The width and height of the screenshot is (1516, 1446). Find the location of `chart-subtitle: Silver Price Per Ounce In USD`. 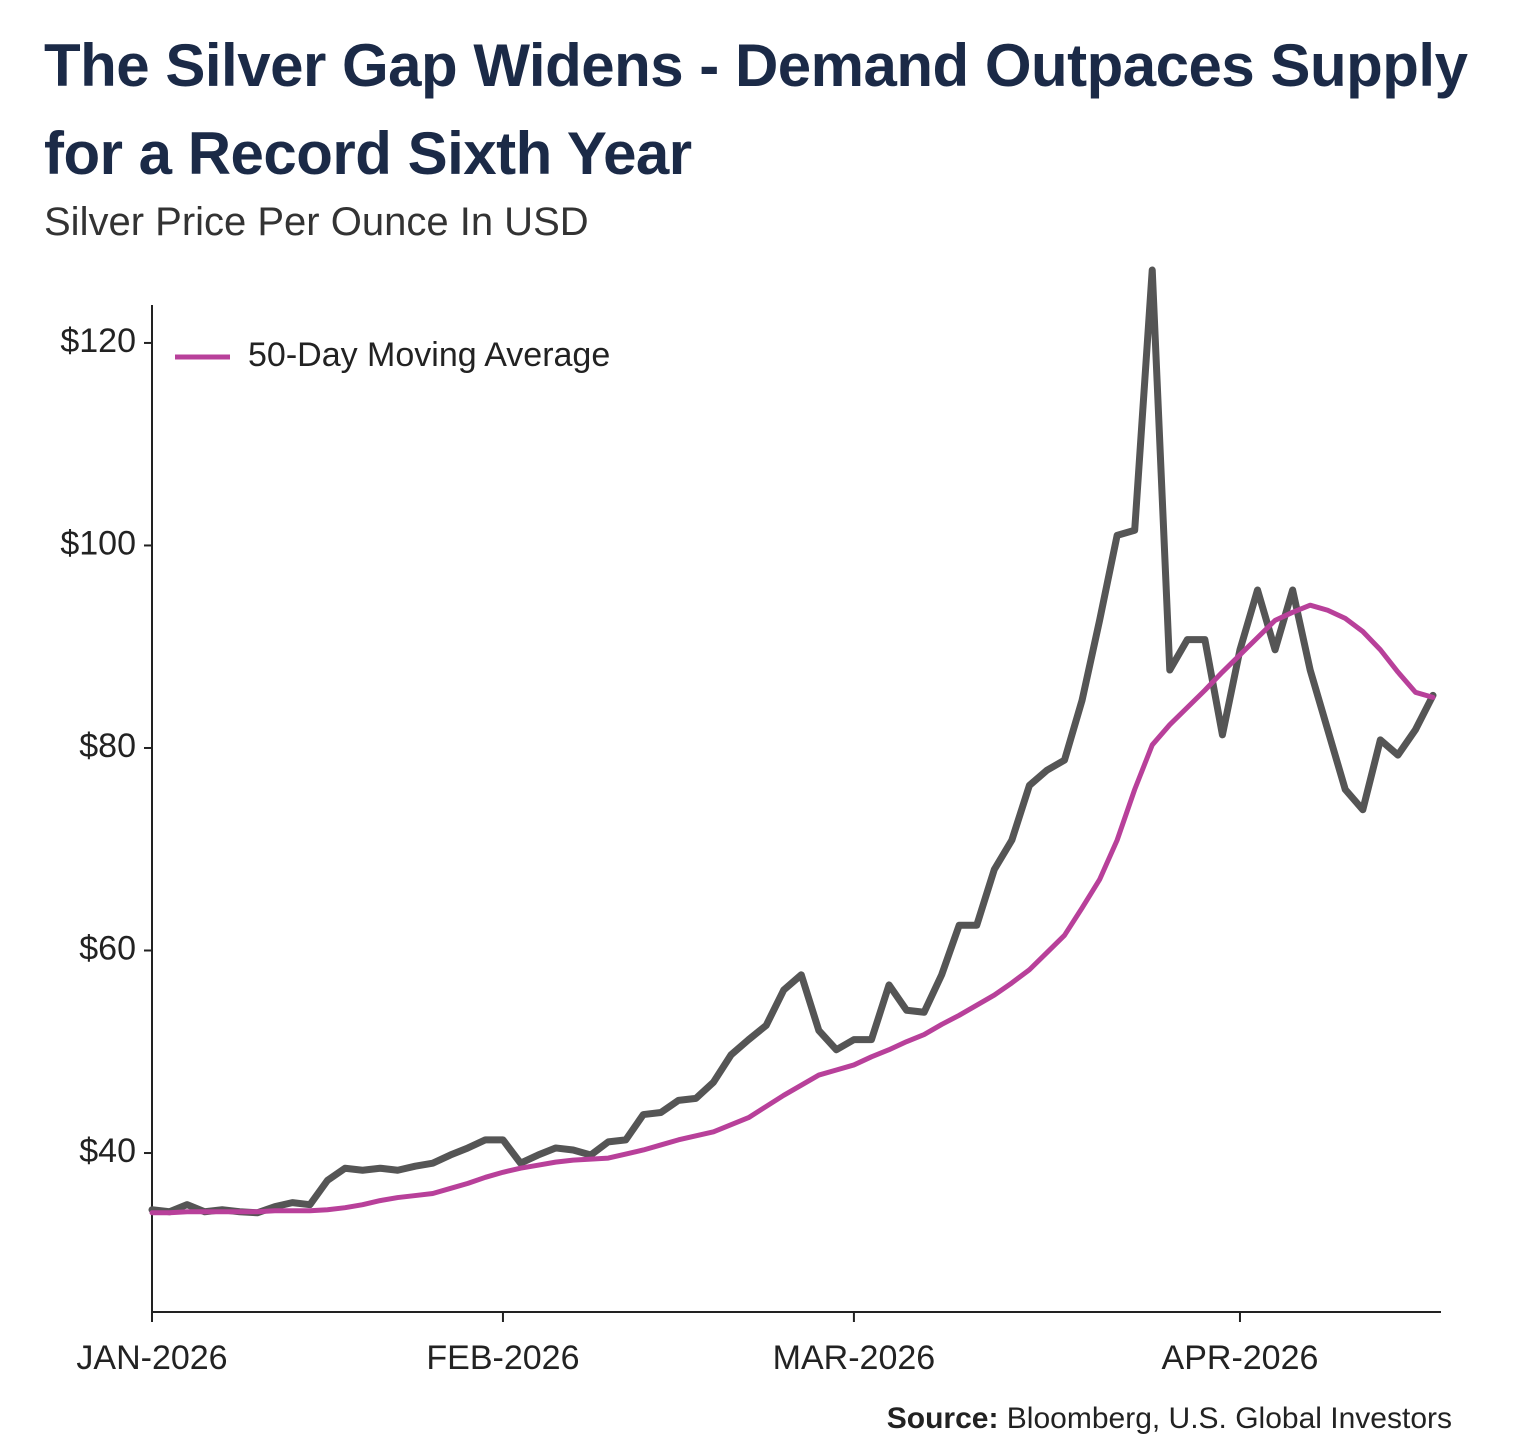

chart-subtitle: Silver Price Per Ounce In USD is located at coordinates (316, 222).